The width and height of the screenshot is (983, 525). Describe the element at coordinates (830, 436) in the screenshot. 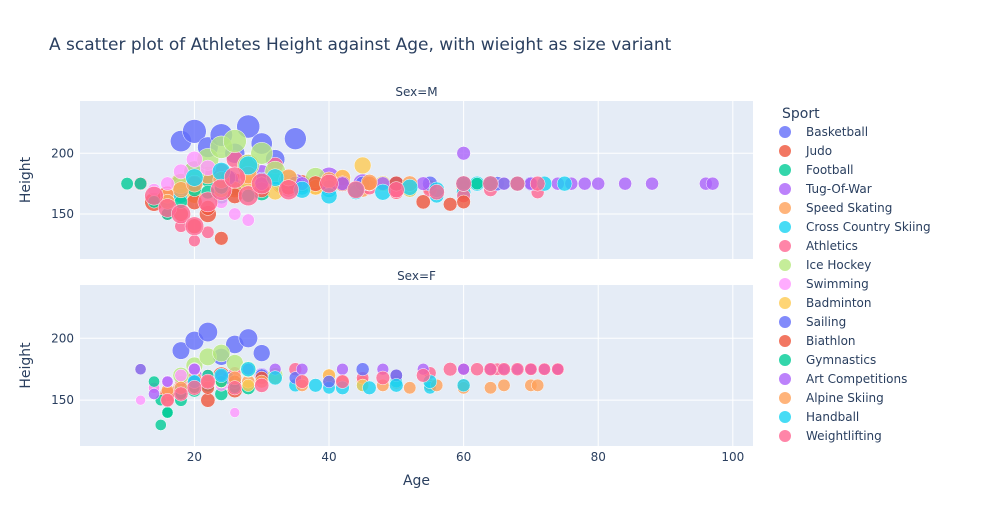

I see `legend-item: Weightlifting` at that location.